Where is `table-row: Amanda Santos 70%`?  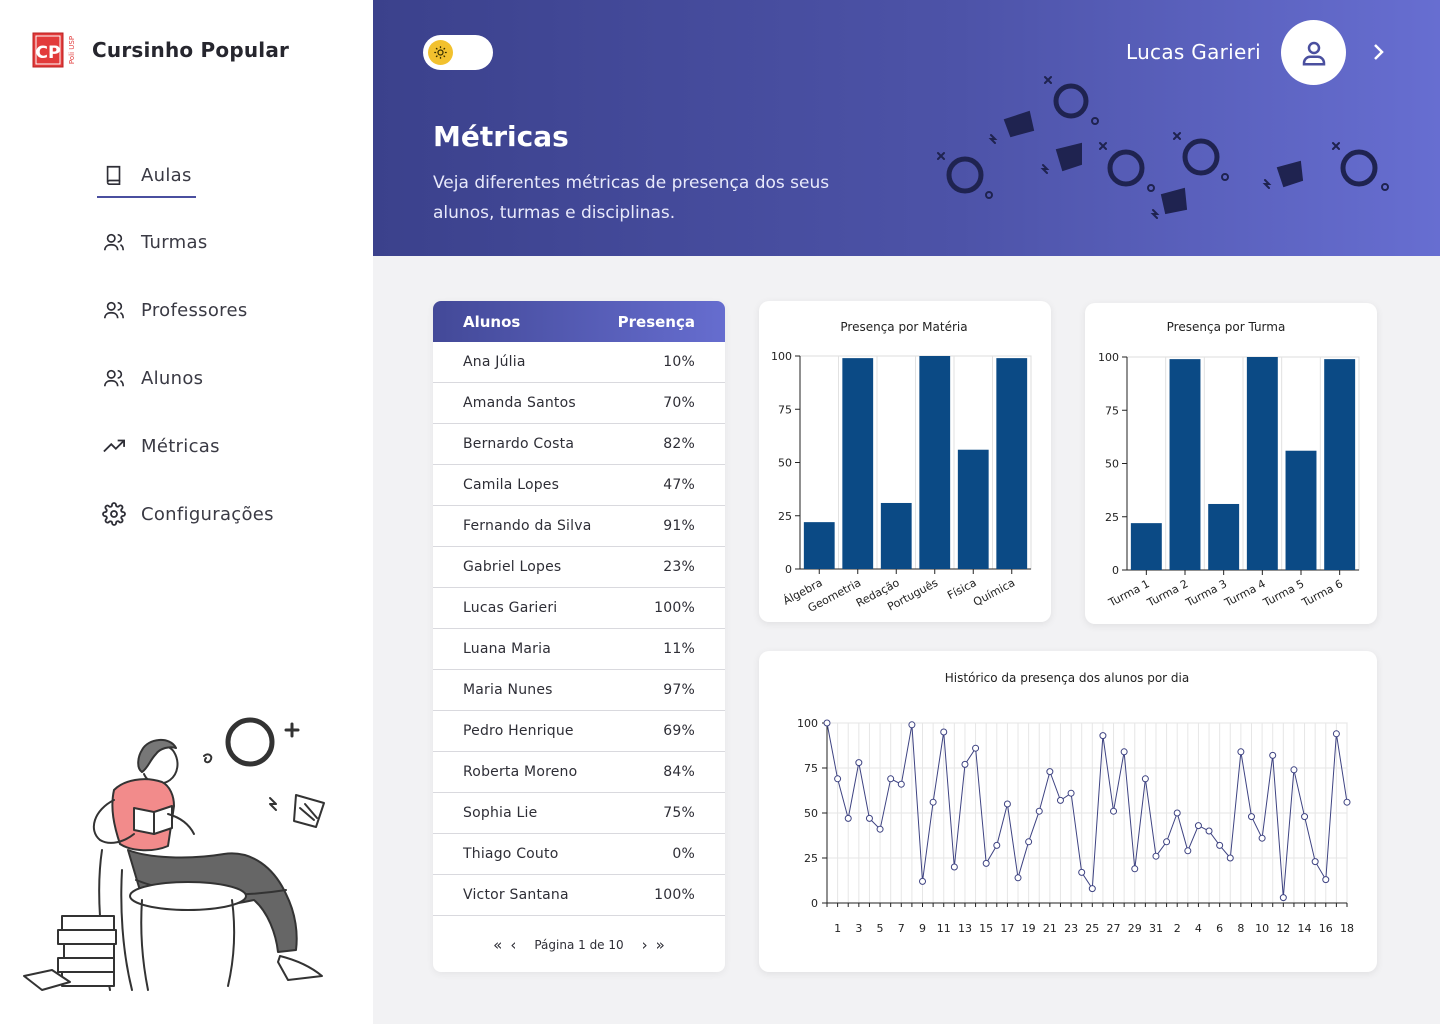 table-row: Amanda Santos 70% is located at coordinates (579, 403).